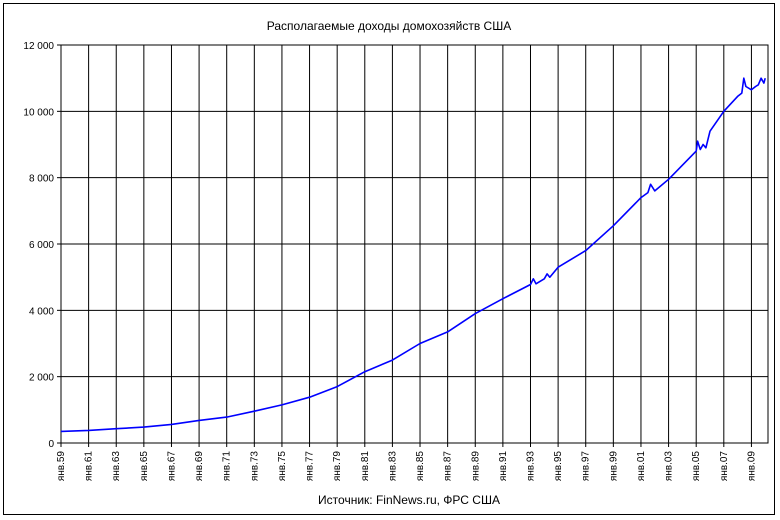 The height and width of the screenshot is (520, 780). Describe the element at coordinates (38, 112) in the screenshot. I see `y-tick-label: 10 000` at that location.